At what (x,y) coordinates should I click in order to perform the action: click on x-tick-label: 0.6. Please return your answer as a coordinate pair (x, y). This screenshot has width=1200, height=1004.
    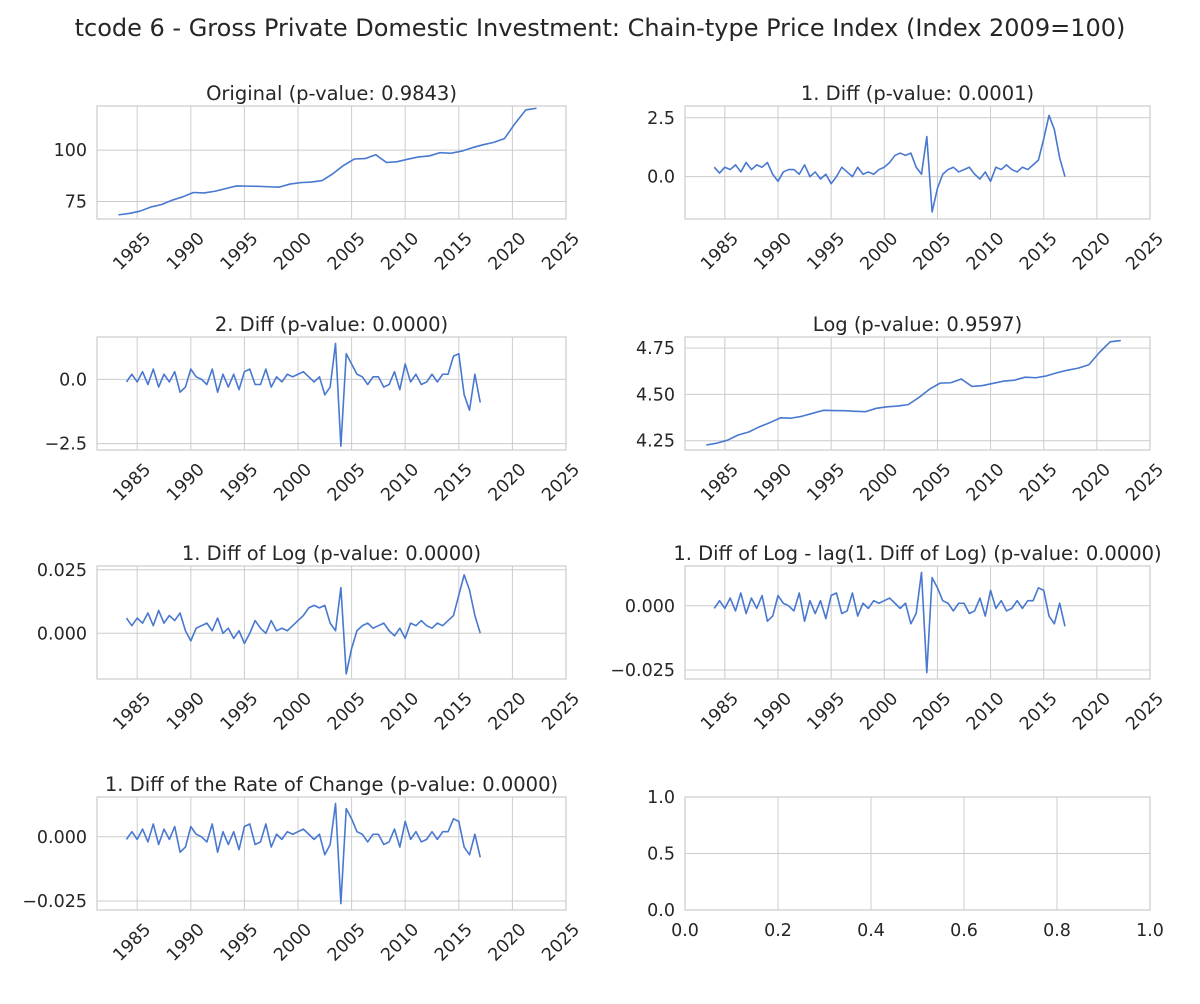
    Looking at the image, I should click on (964, 931).